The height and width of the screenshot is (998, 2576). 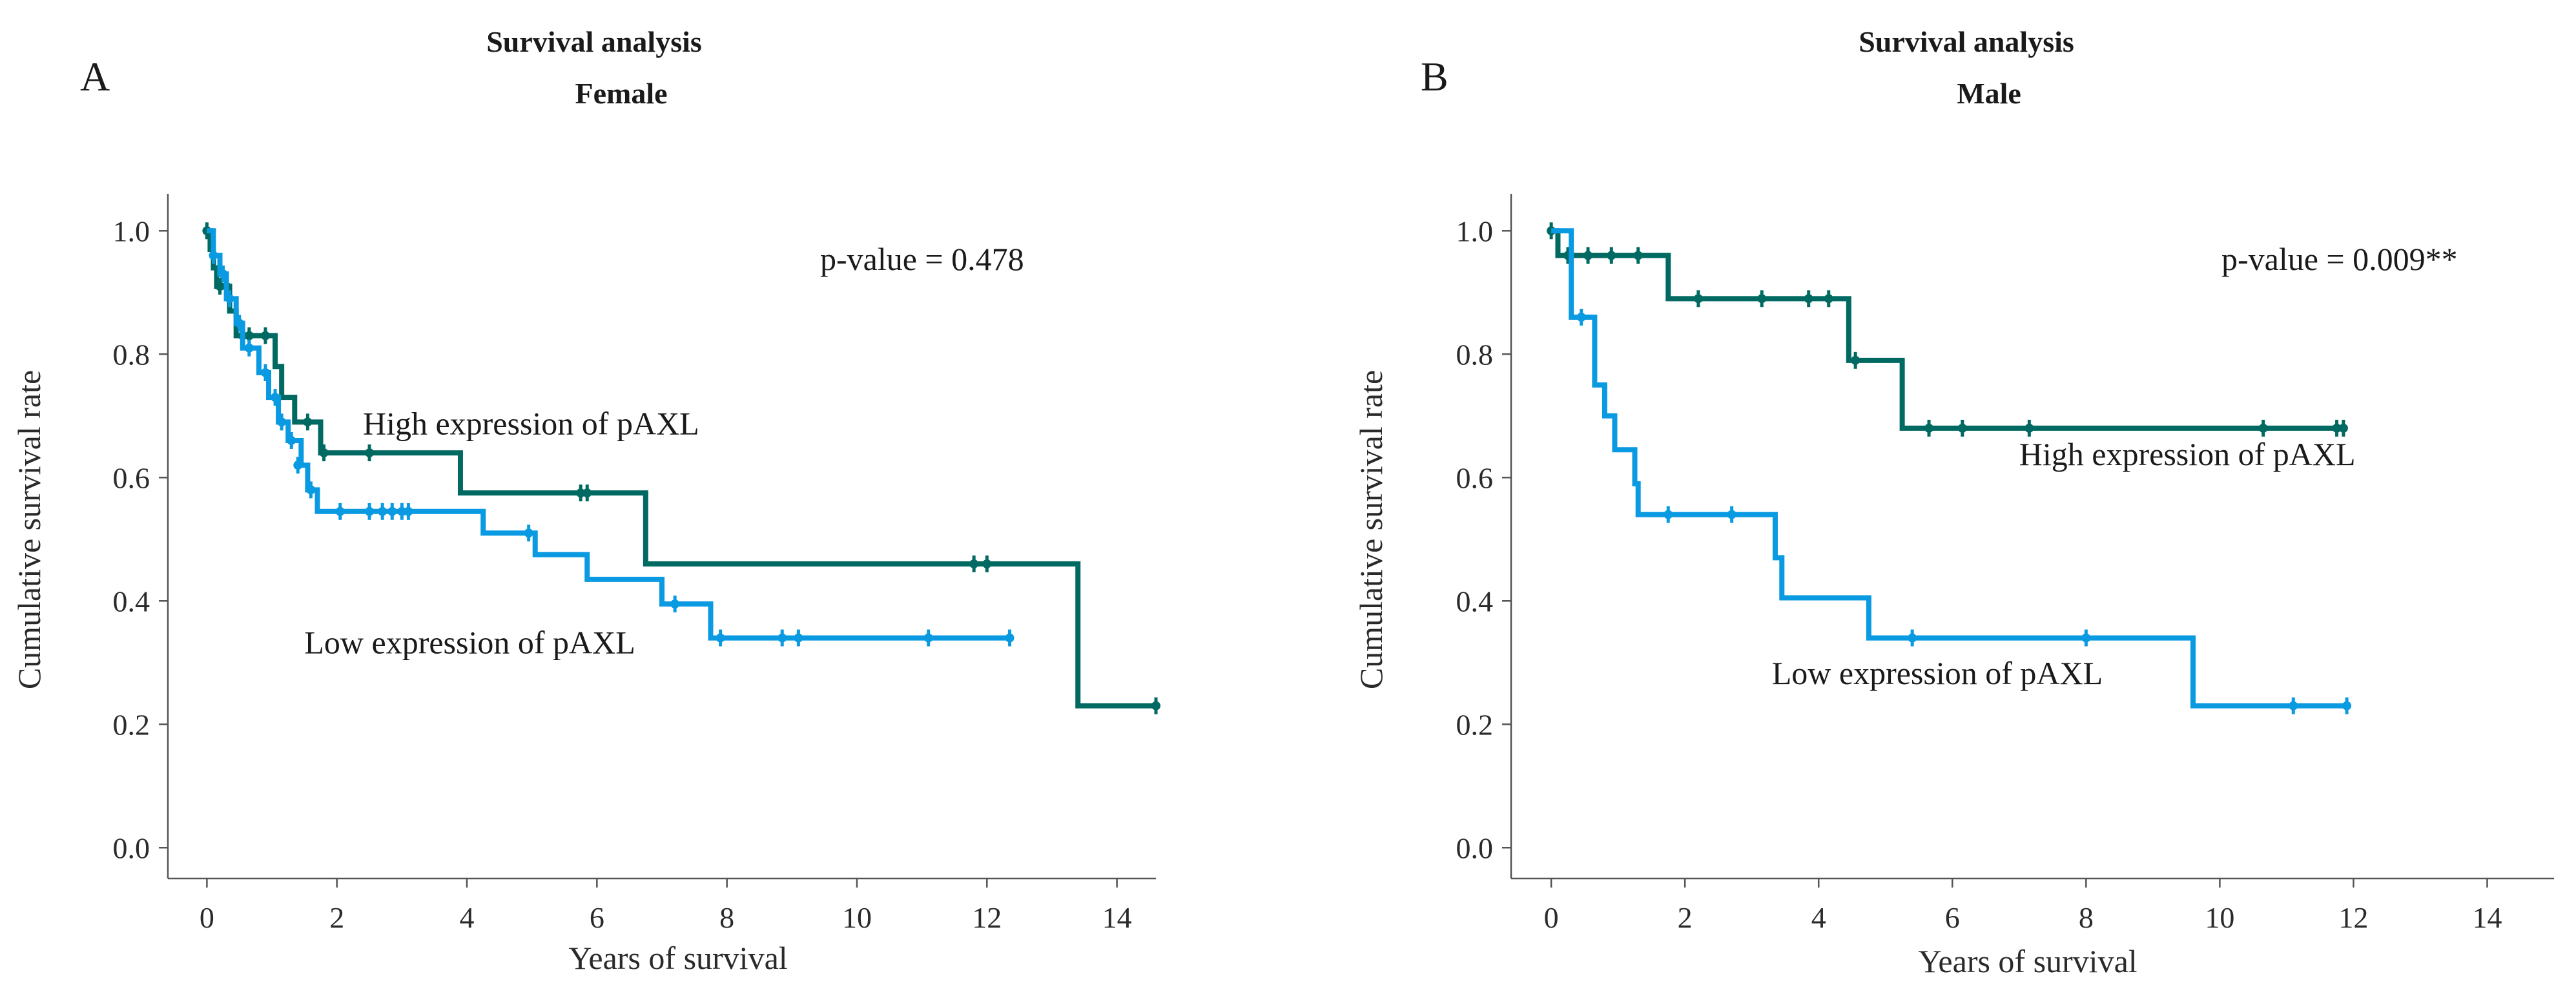 What do you see at coordinates (987, 917) in the screenshot?
I see `x-tick-label: 12` at bounding box center [987, 917].